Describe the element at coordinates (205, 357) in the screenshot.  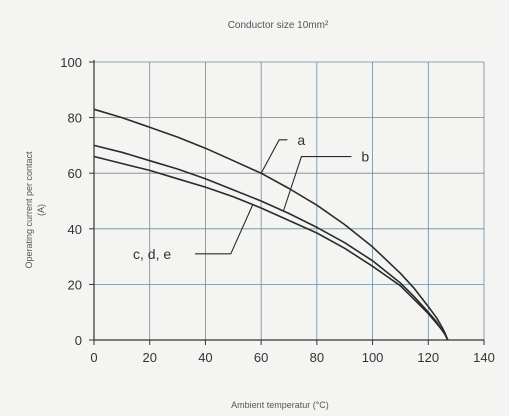
I see `x-tick-label-40: 40` at that location.